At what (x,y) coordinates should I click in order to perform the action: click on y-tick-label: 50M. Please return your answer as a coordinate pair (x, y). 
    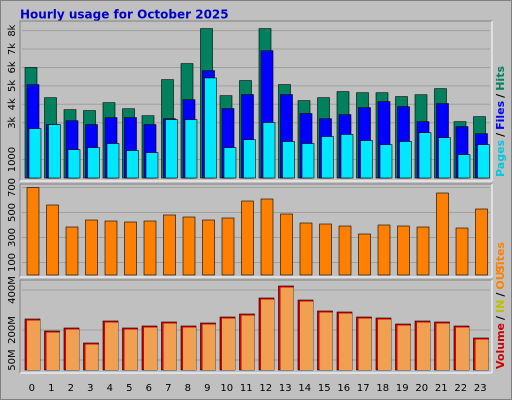
    Looking at the image, I should click on (12, 359).